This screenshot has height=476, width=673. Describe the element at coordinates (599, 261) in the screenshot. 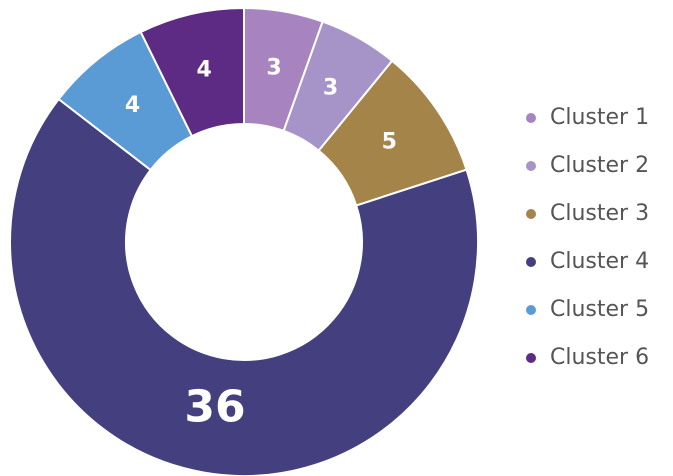

I see `legend-label: Cluster 4` at that location.